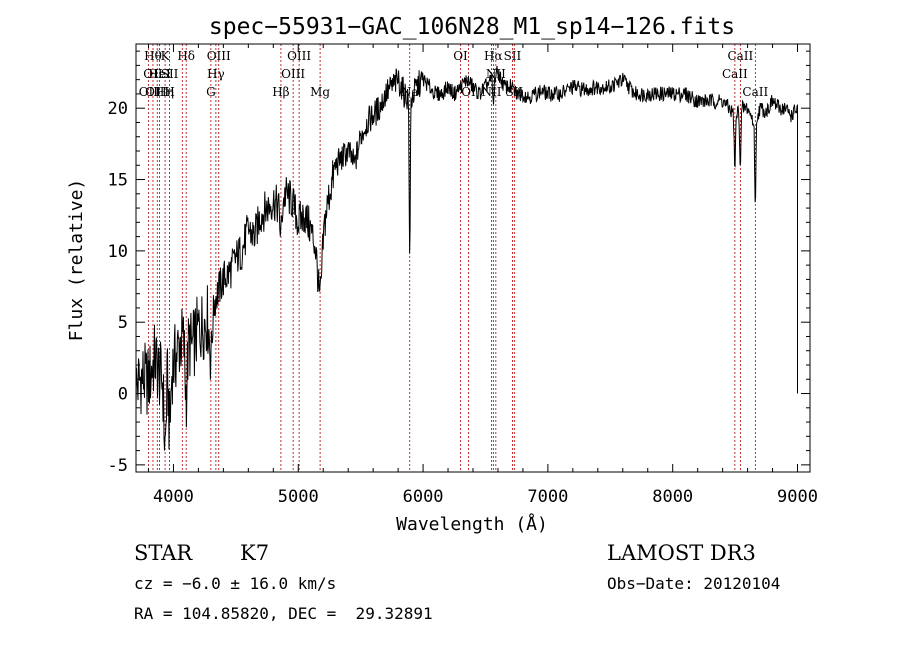 This screenshot has height=649, width=900. Describe the element at coordinates (211, 92) in the screenshot. I see `line-label: G` at that location.